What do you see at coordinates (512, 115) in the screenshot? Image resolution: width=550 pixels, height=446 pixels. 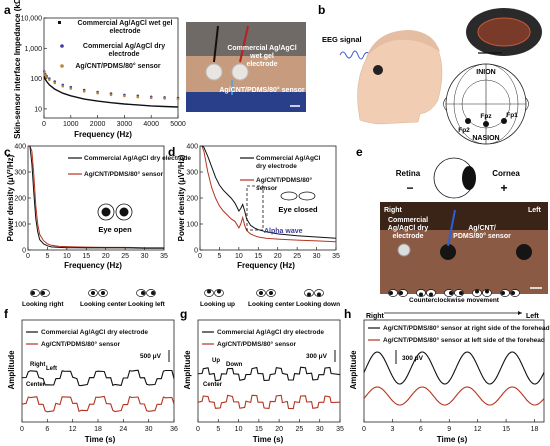 I see `fp1-label: Fp1` at bounding box center [512, 115].